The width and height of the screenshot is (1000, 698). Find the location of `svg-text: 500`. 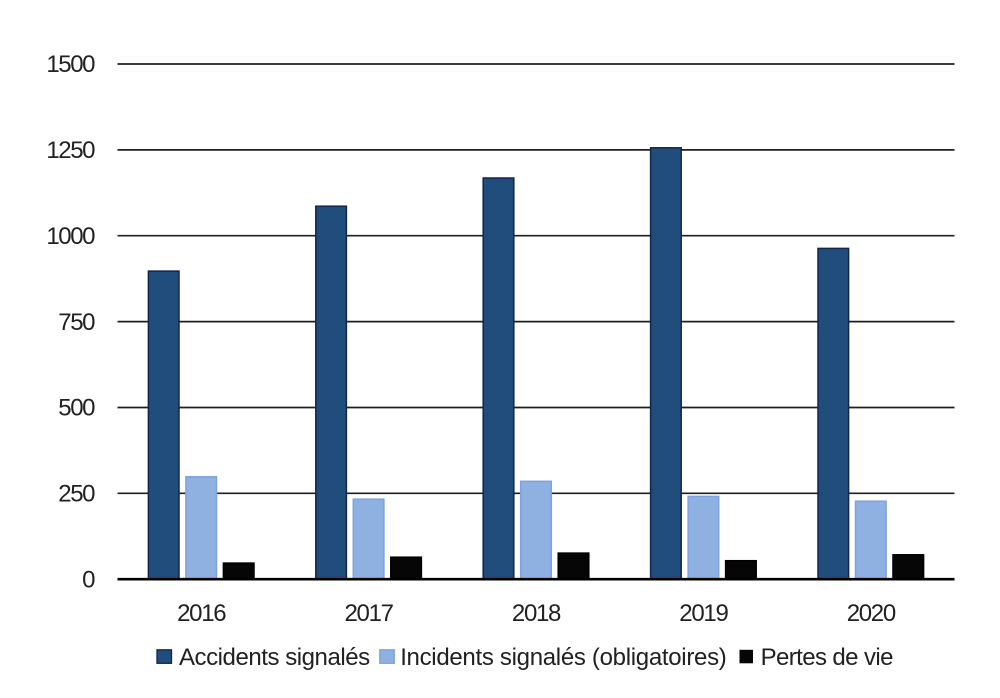

svg-text: 500 is located at coordinates (76, 408).